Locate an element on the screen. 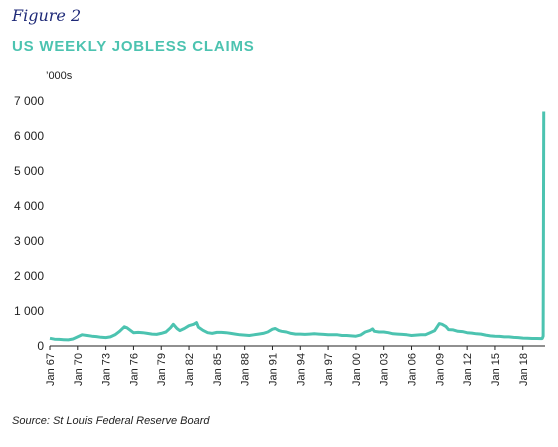 The height and width of the screenshot is (447, 558). x-tick-label: Jan 94 is located at coordinates (301, 369).